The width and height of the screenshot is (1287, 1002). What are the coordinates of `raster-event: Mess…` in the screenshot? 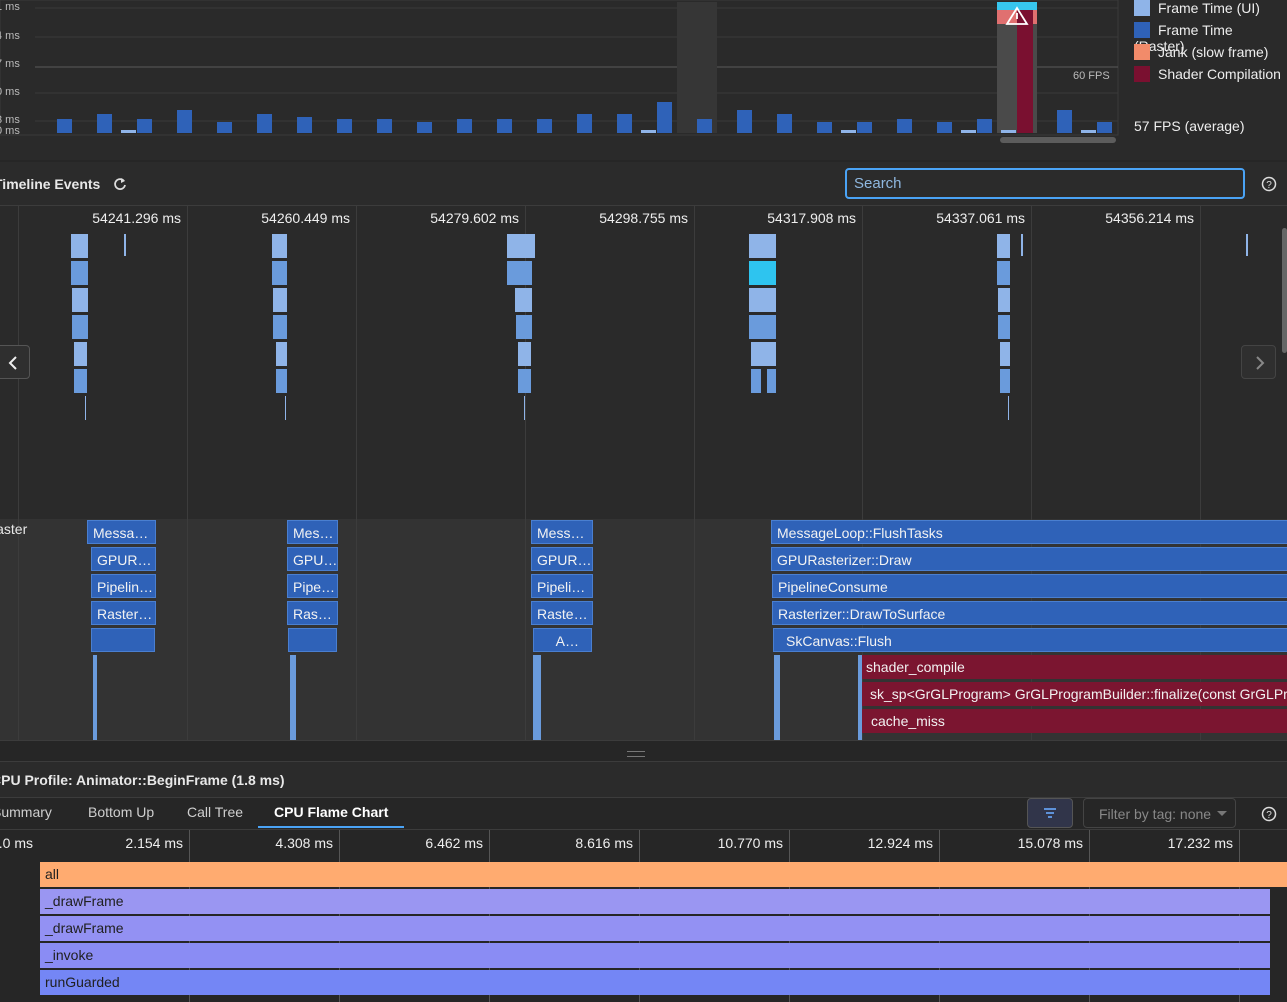 It's located at (562, 532).